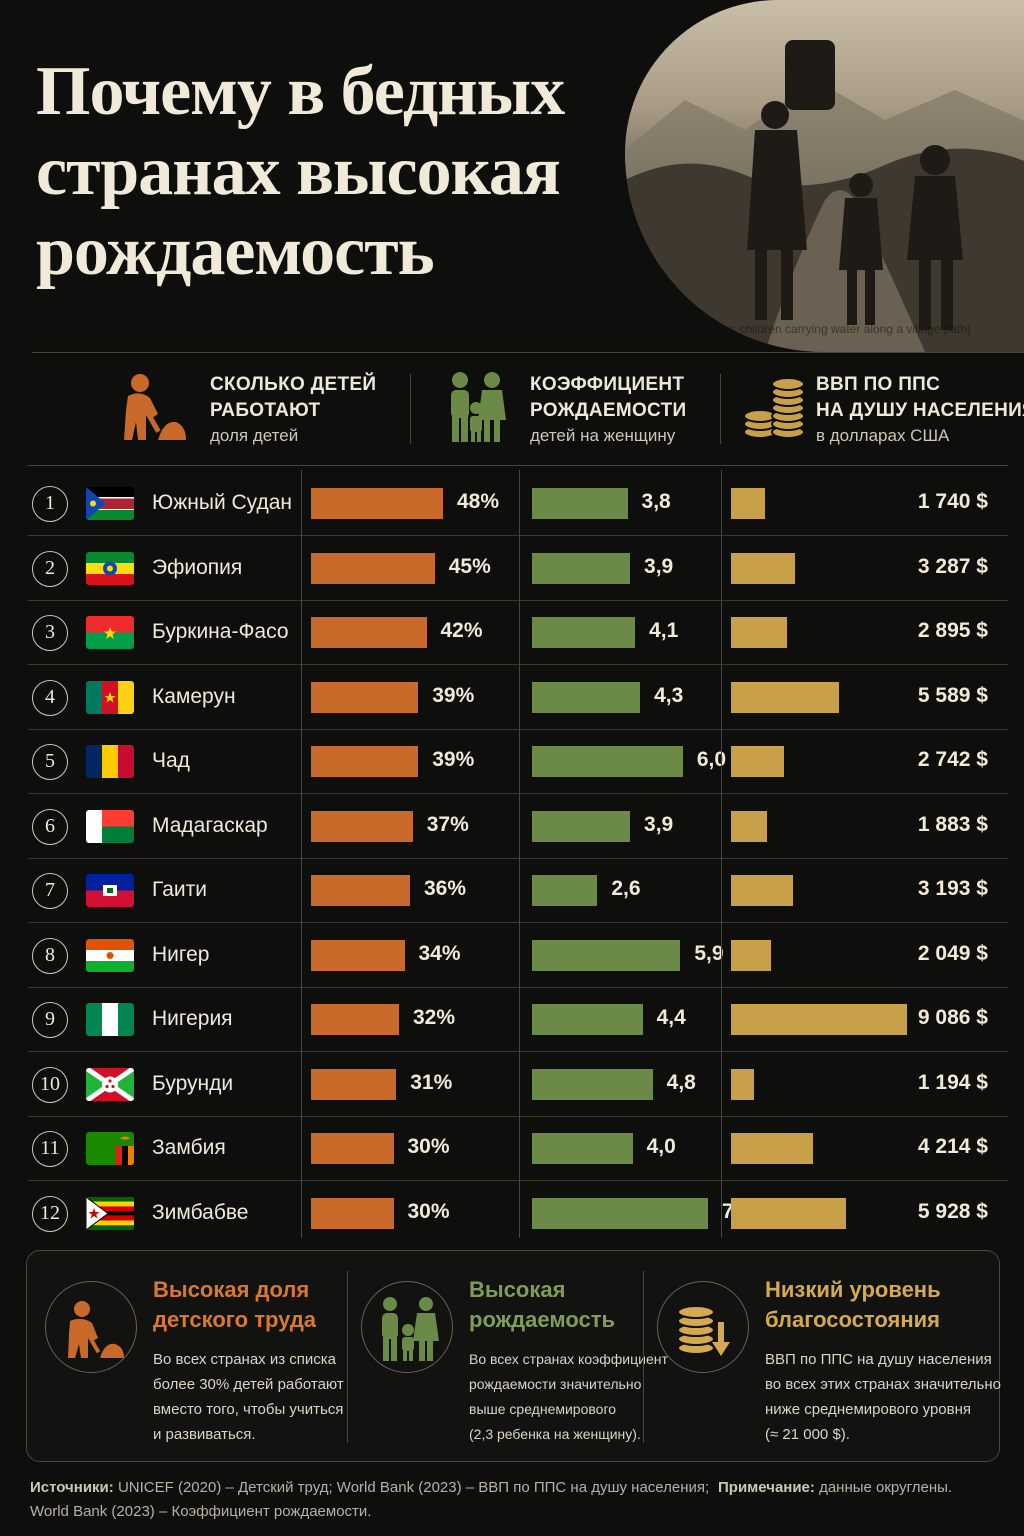 This screenshot has width=1024, height=1536. Describe the element at coordinates (194, 696) in the screenshot. I see `country-name: Камерун` at that location.